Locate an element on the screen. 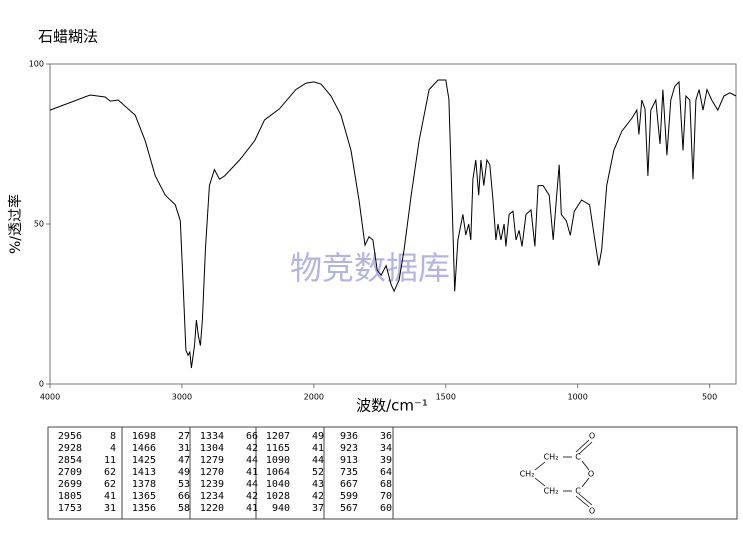 Image resolution: width=743 pixels, height=539 pixels. peak-wavenumber: 667 is located at coordinates (349, 484).